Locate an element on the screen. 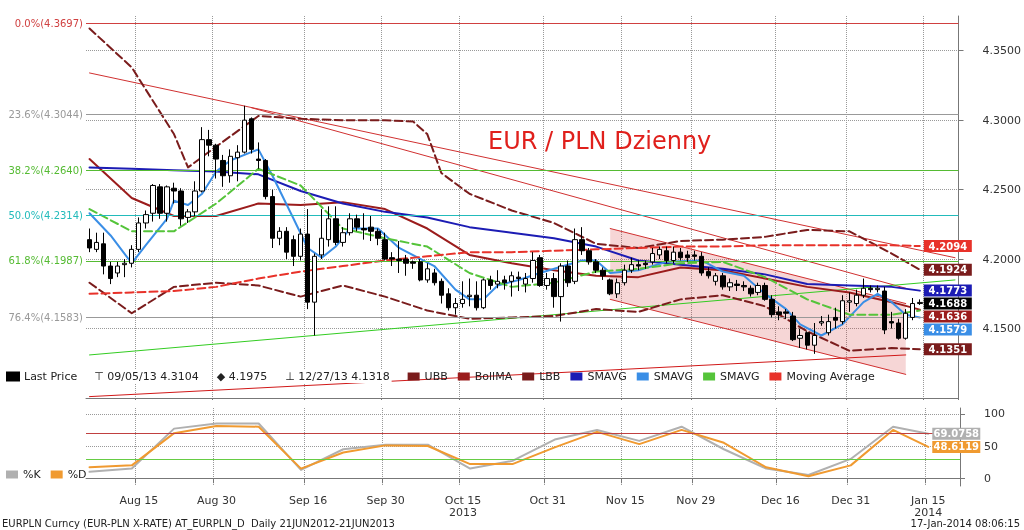 This screenshot has height=530, width=1024. data-label: 4.1924 is located at coordinates (948, 270).